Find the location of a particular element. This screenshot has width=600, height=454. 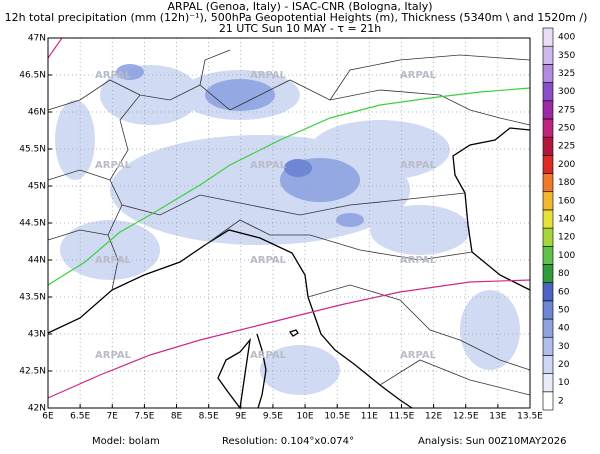

colorbar-label: 140 is located at coordinates (566, 220).